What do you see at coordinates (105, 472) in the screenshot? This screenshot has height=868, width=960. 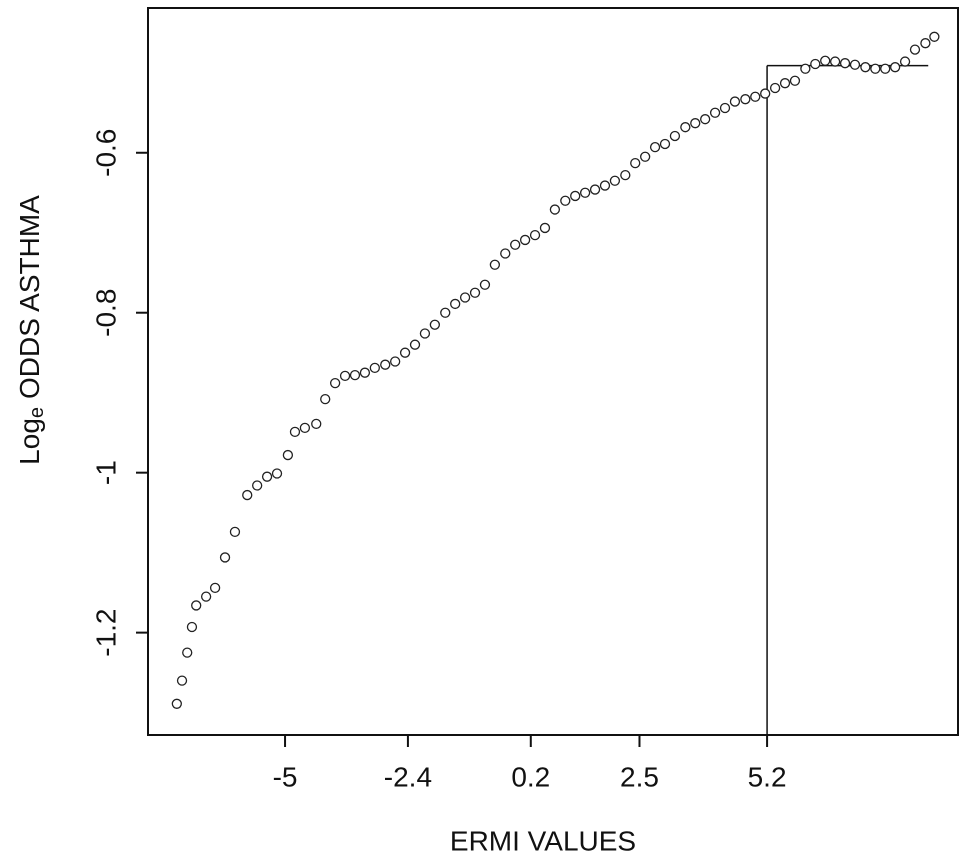 I see `y-tick-label: -1` at bounding box center [105, 472].